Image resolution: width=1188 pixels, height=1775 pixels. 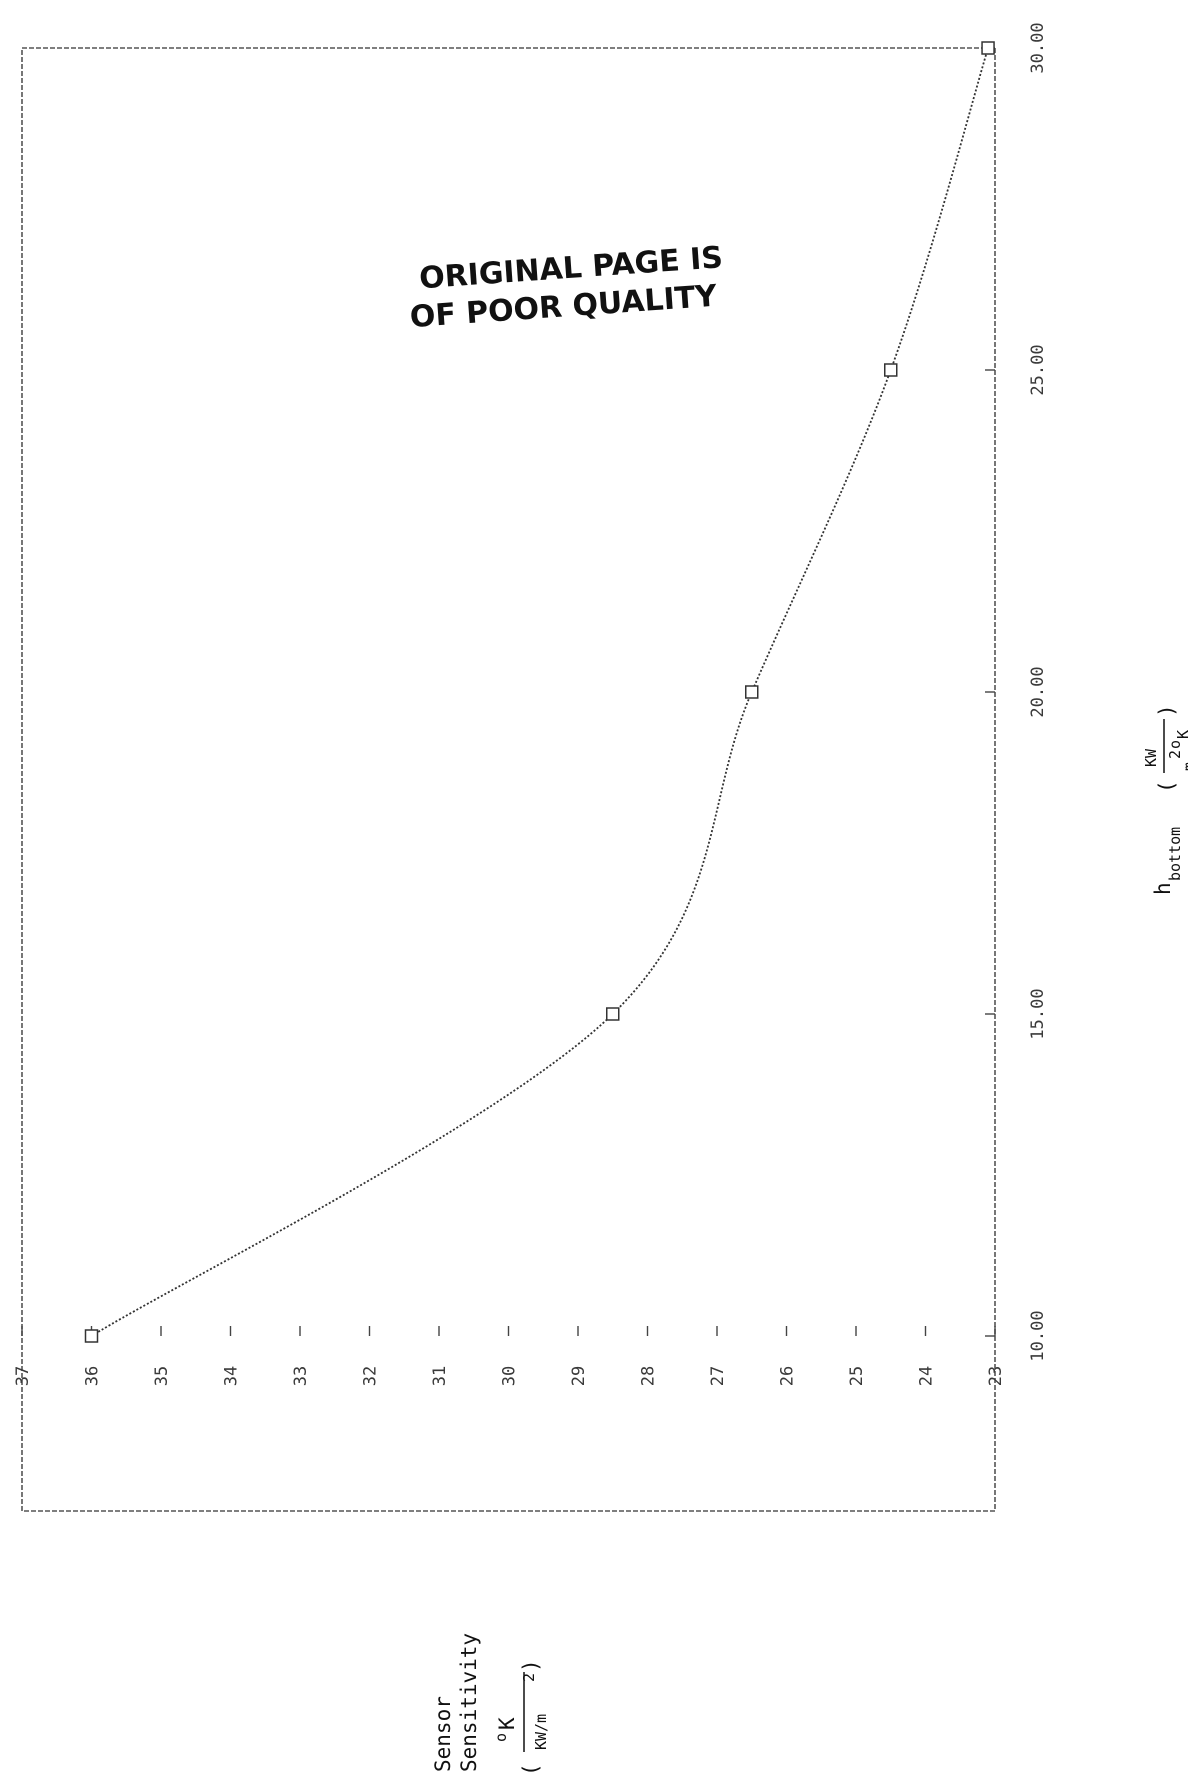 What do you see at coordinates (440, 1376) in the screenshot?
I see `y-tick-label: 31` at bounding box center [440, 1376].